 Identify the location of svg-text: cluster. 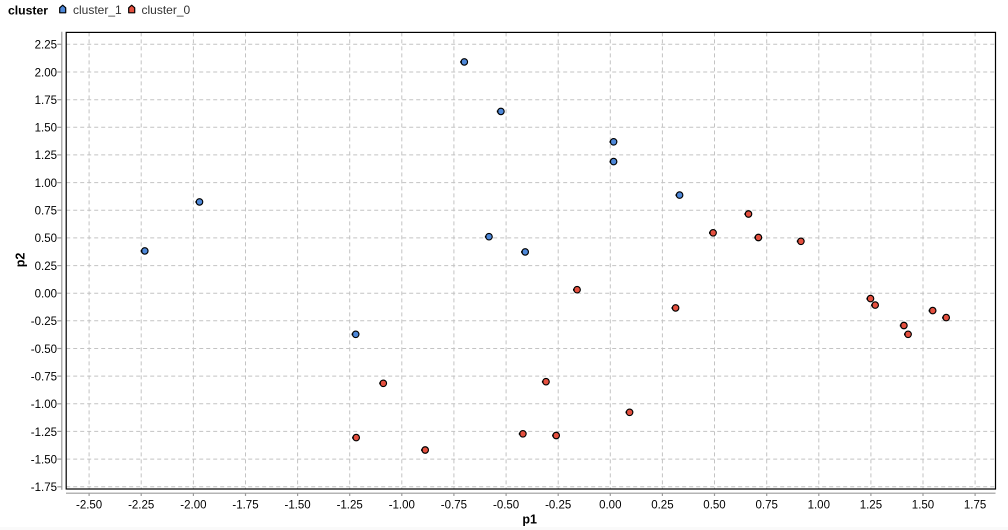
(28, 11).